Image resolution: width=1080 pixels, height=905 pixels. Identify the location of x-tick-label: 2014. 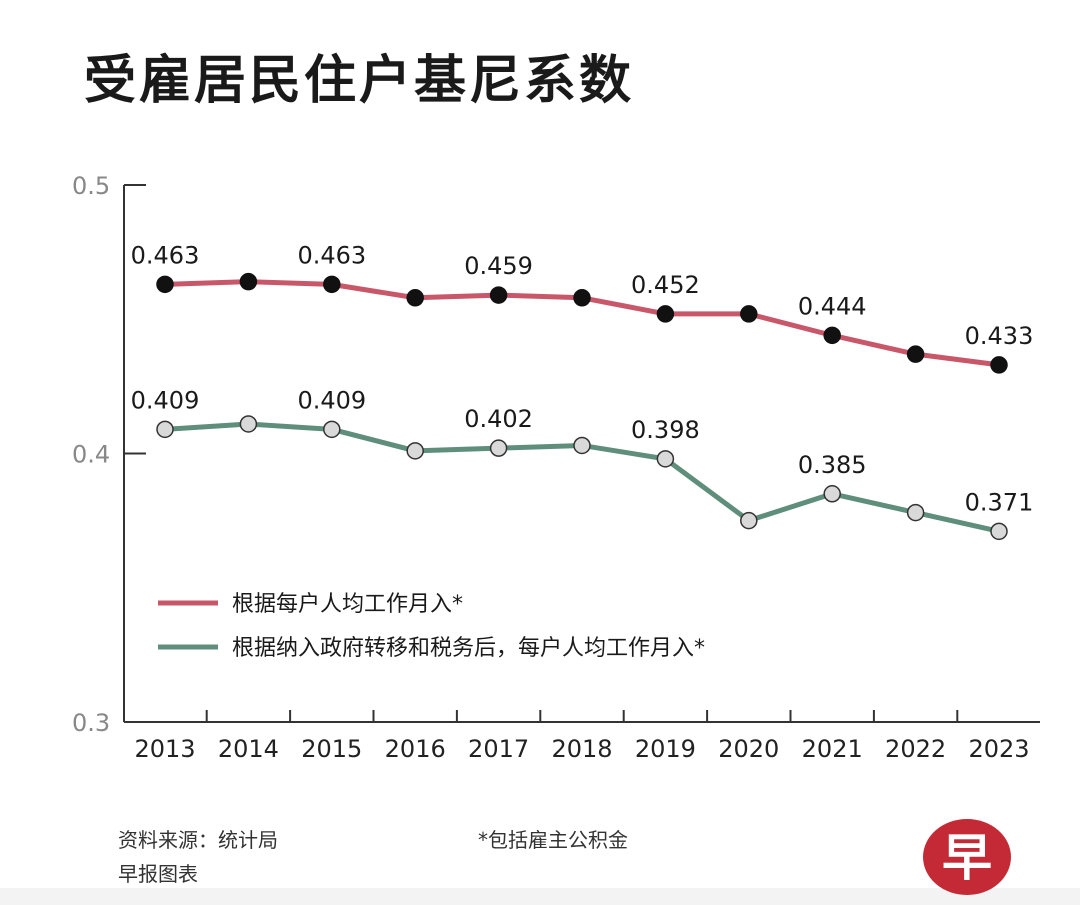
(248, 749).